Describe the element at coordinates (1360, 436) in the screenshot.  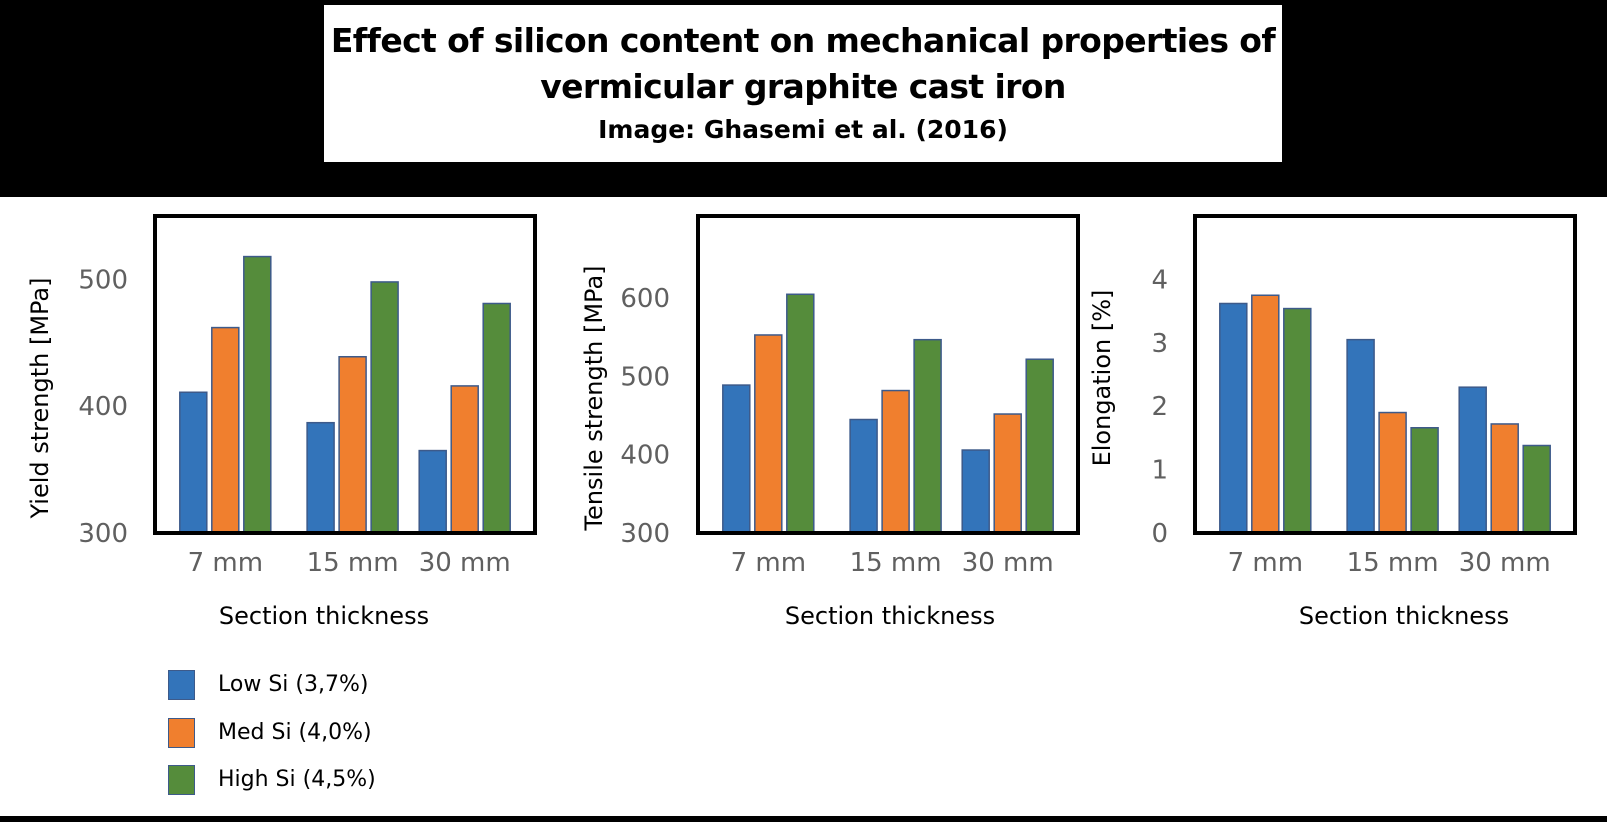
I see `chart-3-bar-low-si-15mm` at that location.